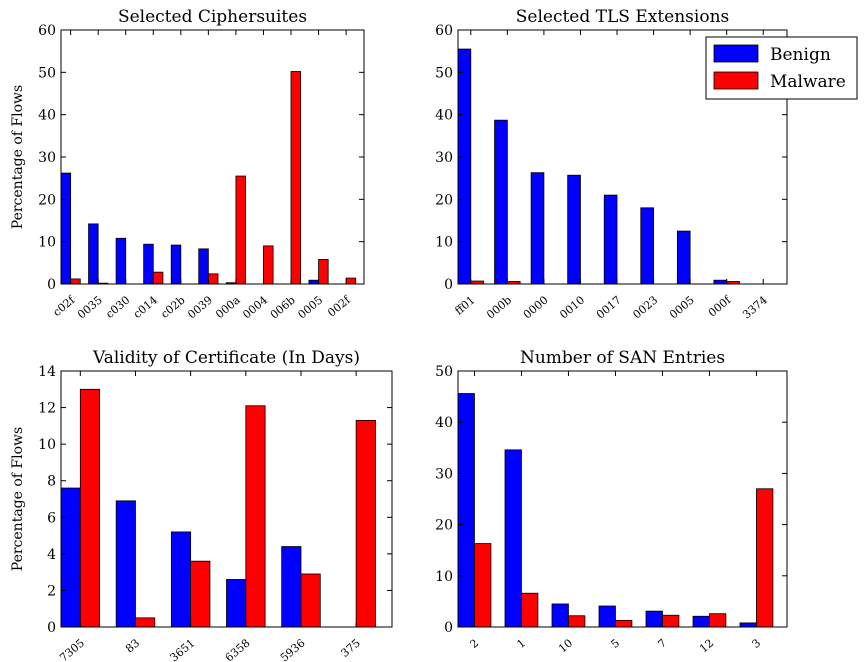 The height and width of the screenshot is (662, 867). What do you see at coordinates (51, 518) in the screenshot?
I see `ytick-label: 6` at bounding box center [51, 518].